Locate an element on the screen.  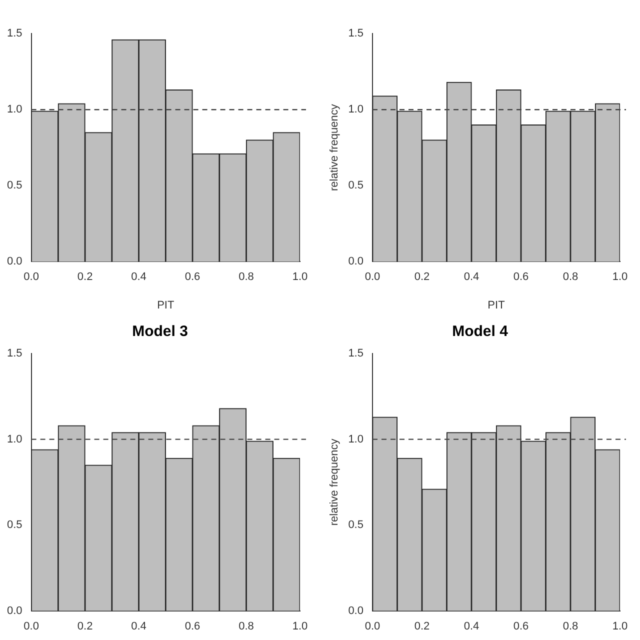
chart-title: Model 4 is located at coordinates (480, 332).